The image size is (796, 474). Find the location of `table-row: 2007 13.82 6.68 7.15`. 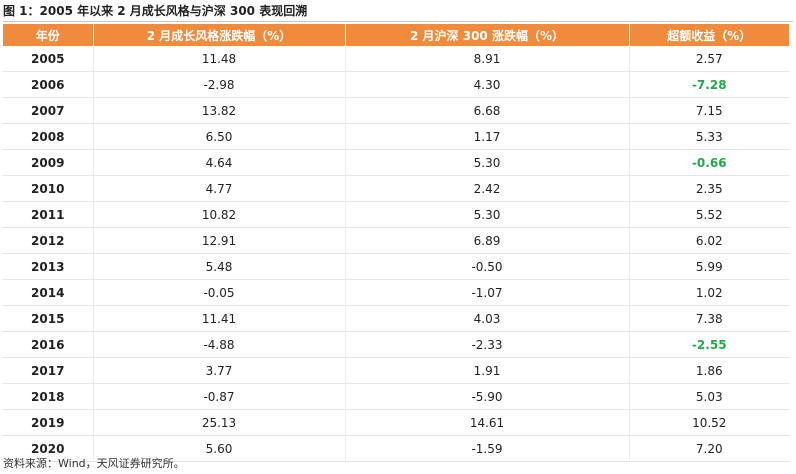

table-row: 2007 13.82 6.68 7.15 is located at coordinates (396, 110).